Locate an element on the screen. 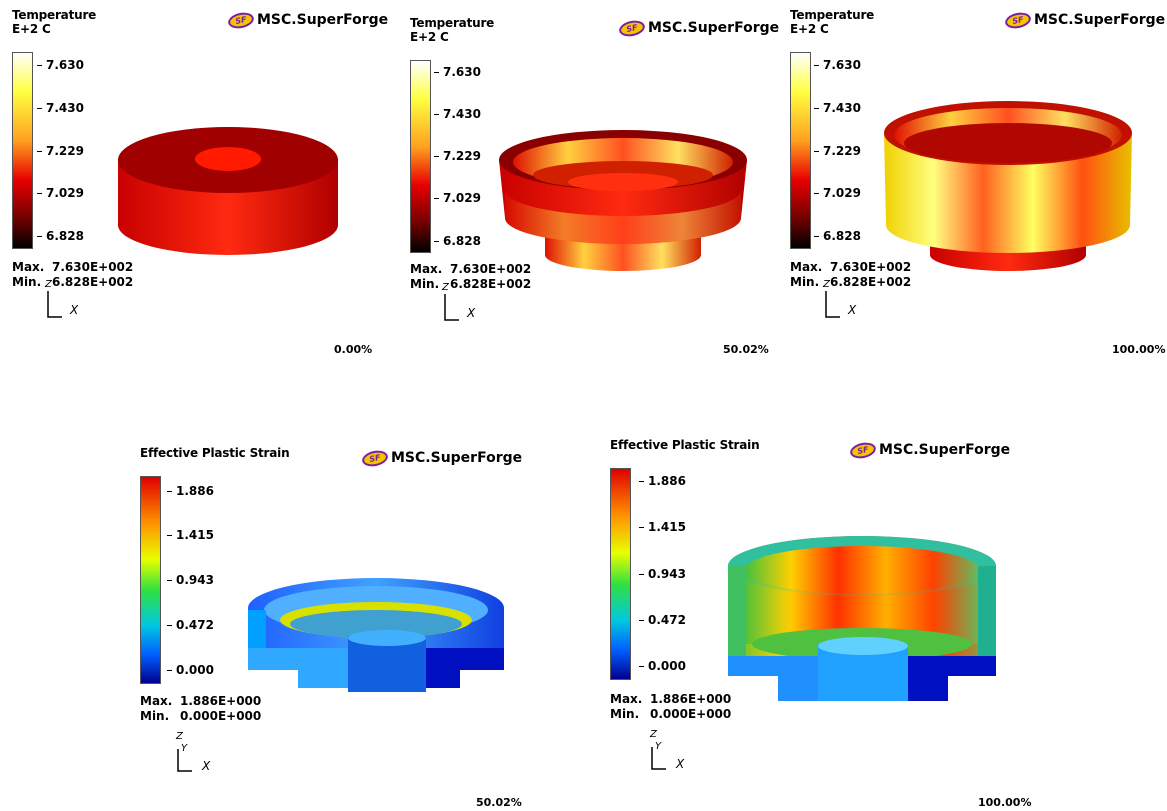  progress-label: 0.00% is located at coordinates (353, 349).